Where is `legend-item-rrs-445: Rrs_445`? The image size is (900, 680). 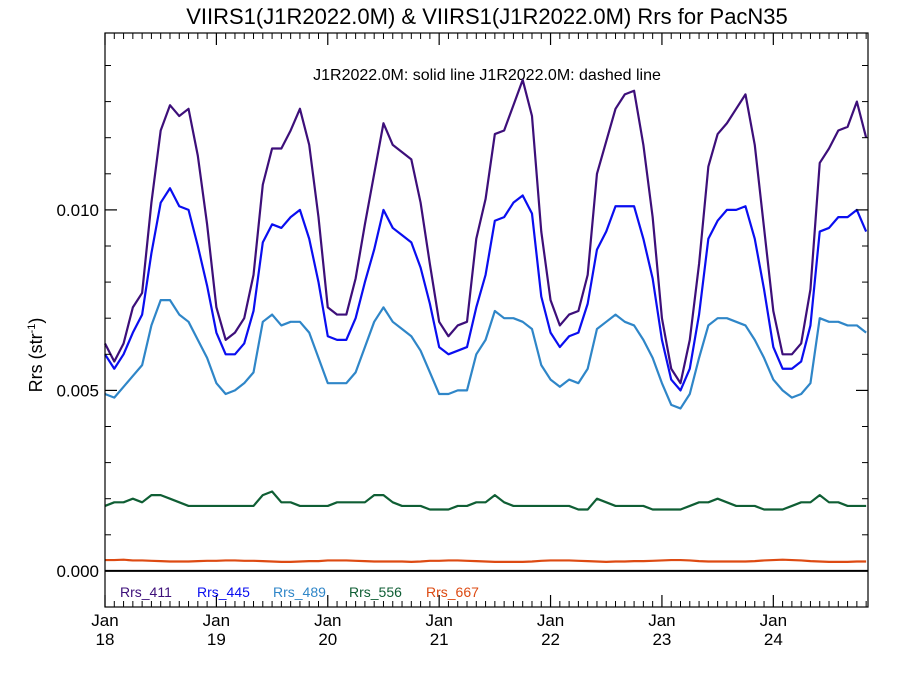 legend-item-rrs-445: Rrs_445 is located at coordinates (223, 592).